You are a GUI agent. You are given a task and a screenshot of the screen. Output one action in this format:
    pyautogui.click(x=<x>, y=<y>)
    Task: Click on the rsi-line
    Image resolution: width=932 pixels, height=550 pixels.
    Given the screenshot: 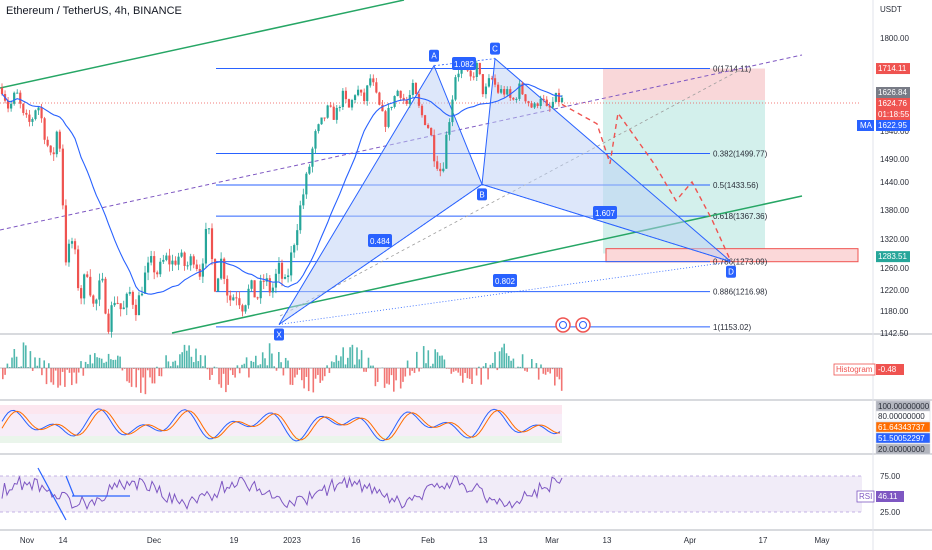 What is the action you would take?
    pyautogui.click(x=282, y=492)
    